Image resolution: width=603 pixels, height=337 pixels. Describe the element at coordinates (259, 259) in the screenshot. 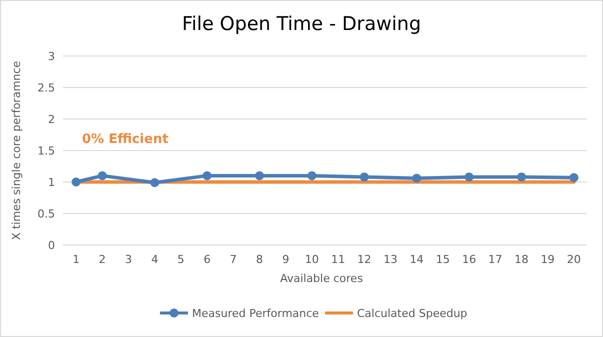

I see `x-tick-label: 8` at that location.